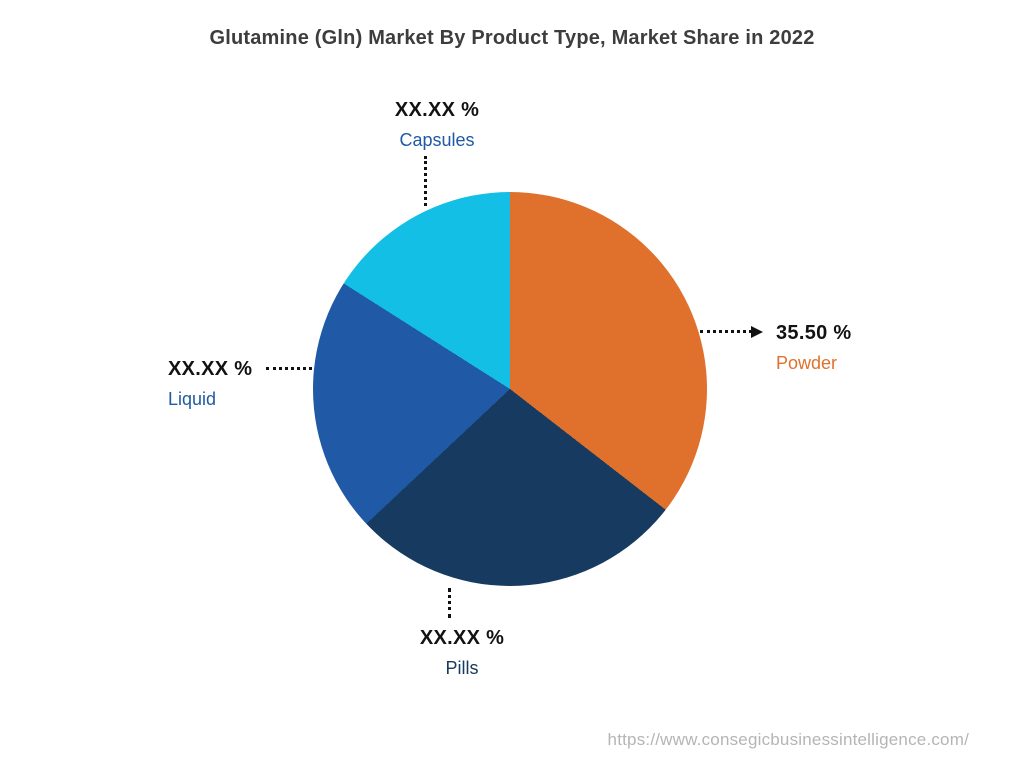 The height and width of the screenshot is (768, 1024). Describe the element at coordinates (210, 384) in the screenshot. I see `annotation-liquid: XX.XX % Liquid` at that location.